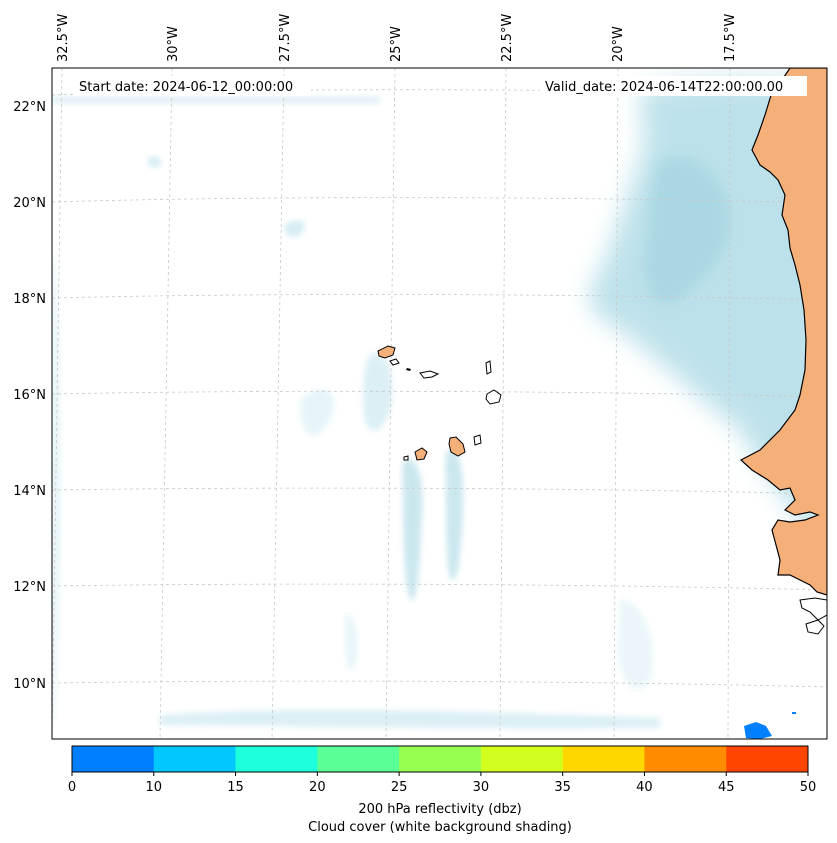  Describe the element at coordinates (235, 787) in the screenshot. I see `colorbar-tick-label: 15` at that location.